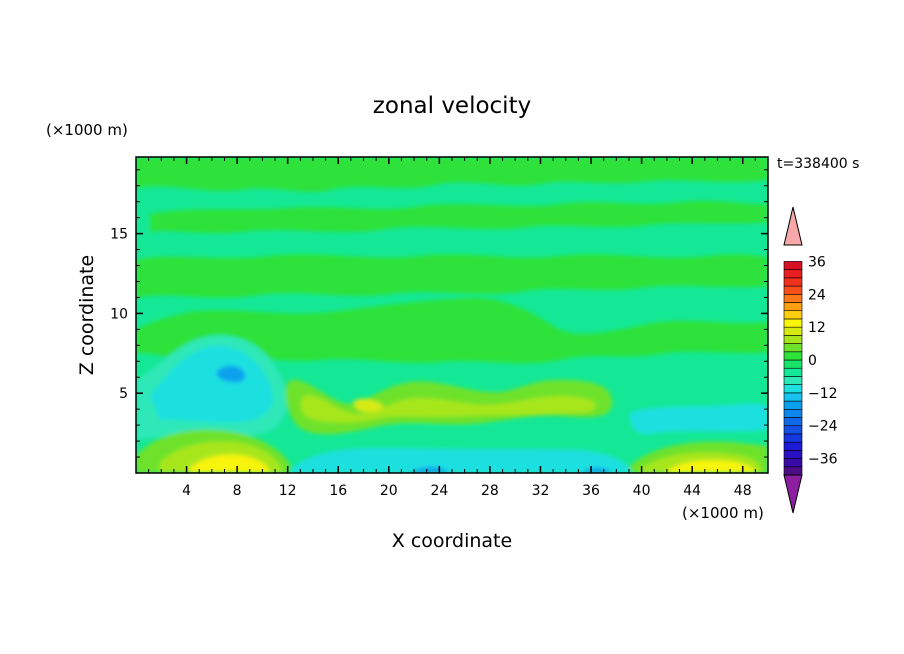 The image size is (904, 654). Describe the element at coordinates (490, 491) in the screenshot. I see `x-tick-label: 28` at that location.